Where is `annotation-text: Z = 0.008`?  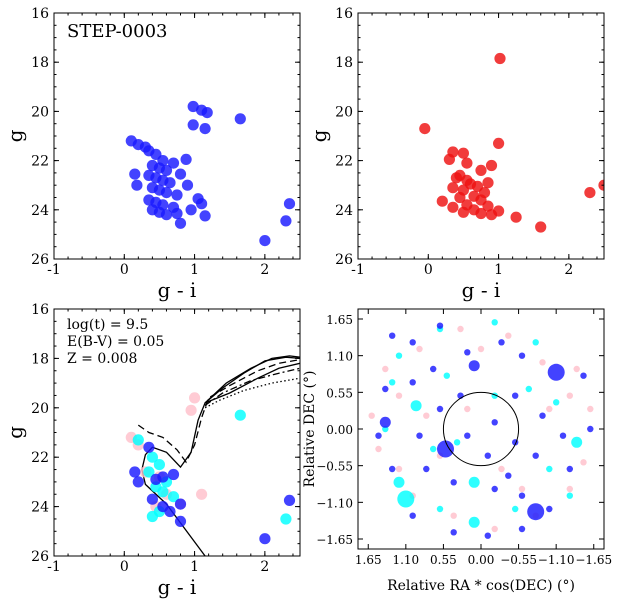 annotation-text: Z = 0.008 is located at coordinates (102, 359).